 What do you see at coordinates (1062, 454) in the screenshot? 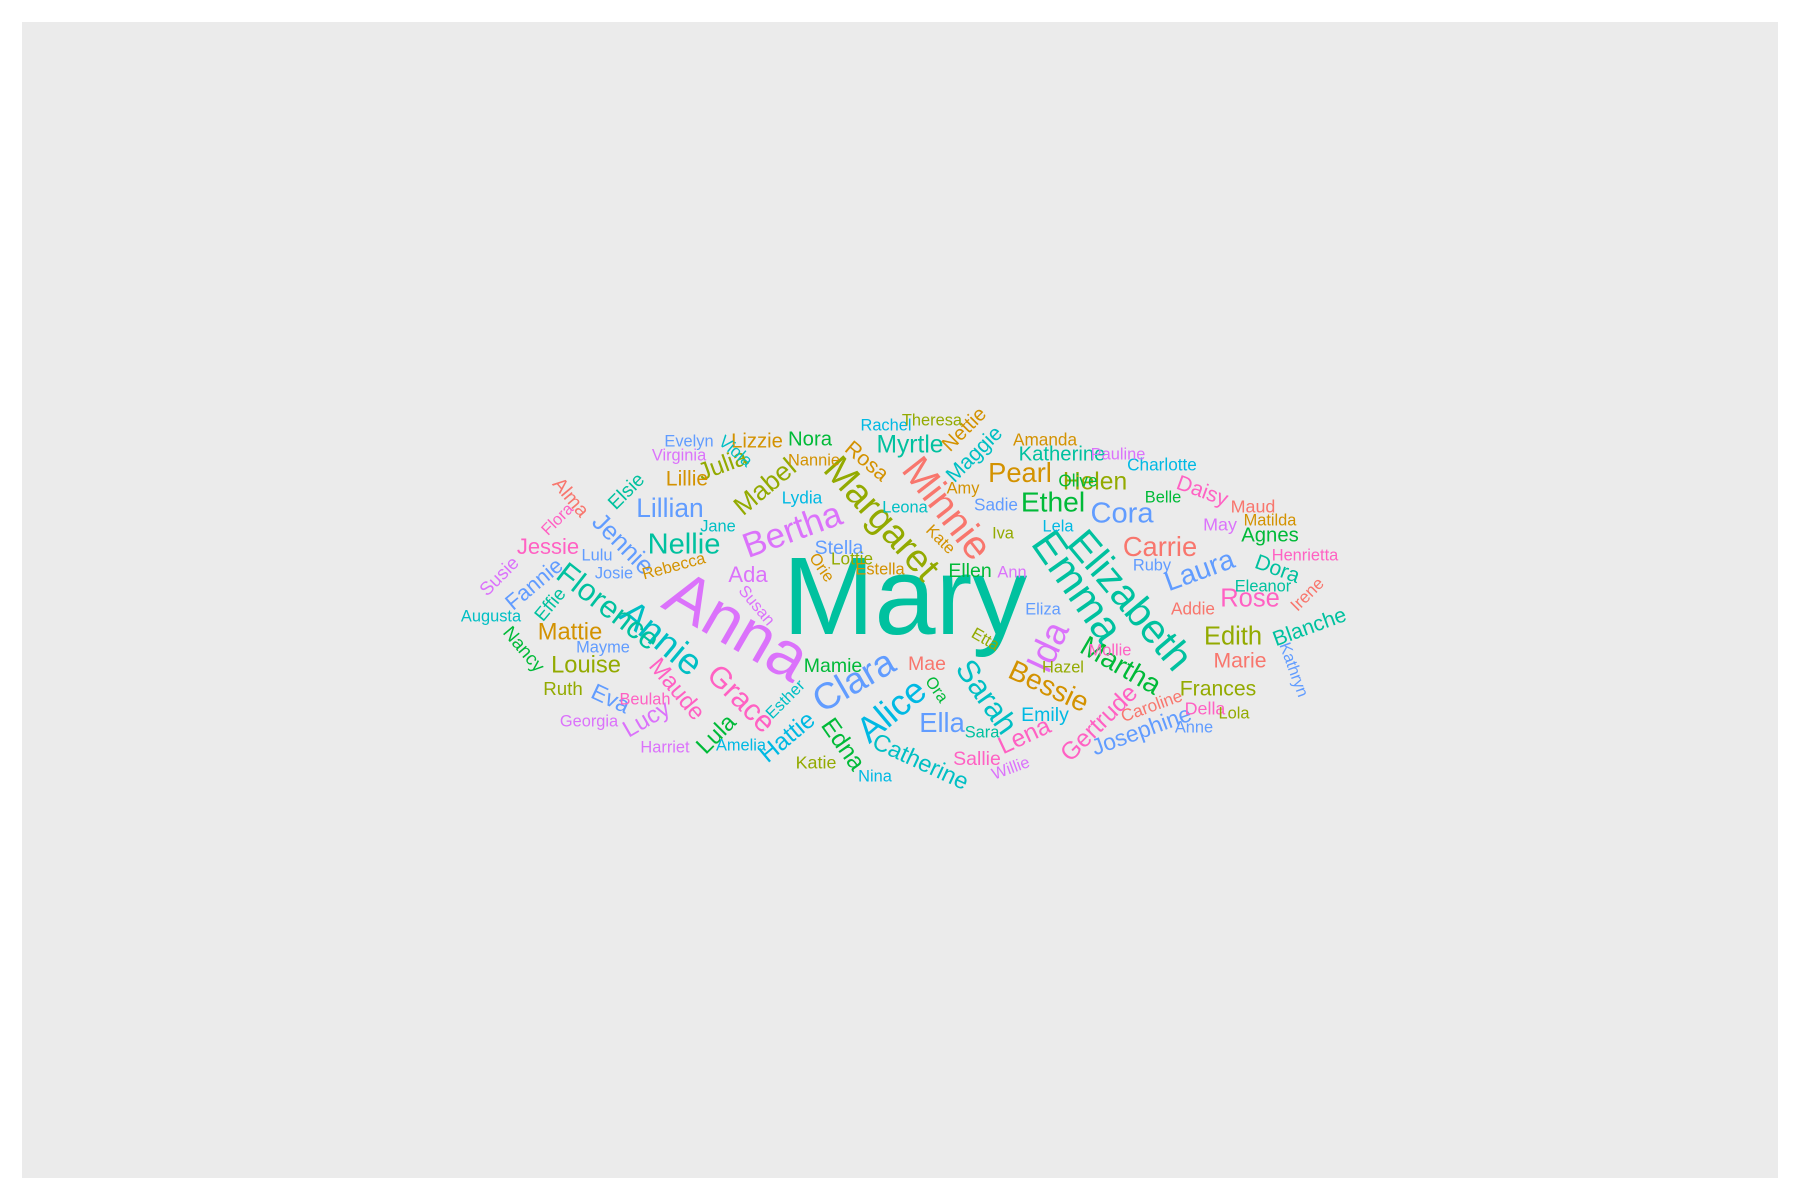
I see `word-katherine: Katherine` at bounding box center [1062, 454].